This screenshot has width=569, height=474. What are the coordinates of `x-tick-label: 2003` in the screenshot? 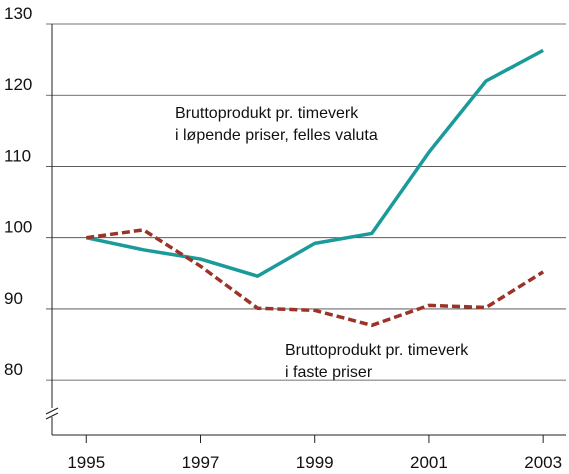 It's located at (543, 462).